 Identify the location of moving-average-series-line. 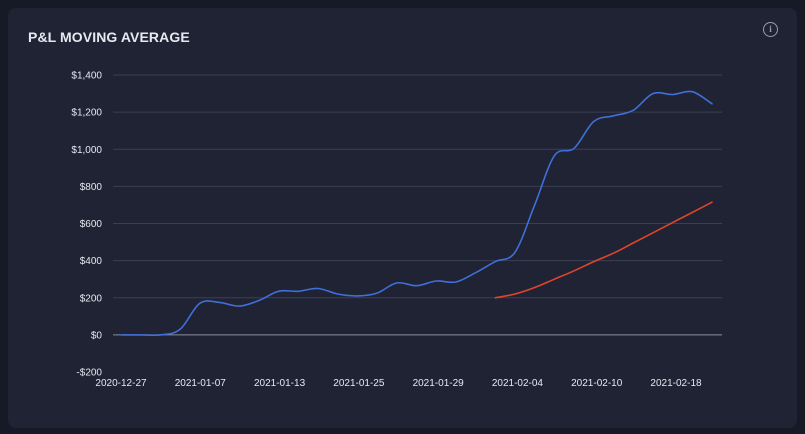
(603, 250).